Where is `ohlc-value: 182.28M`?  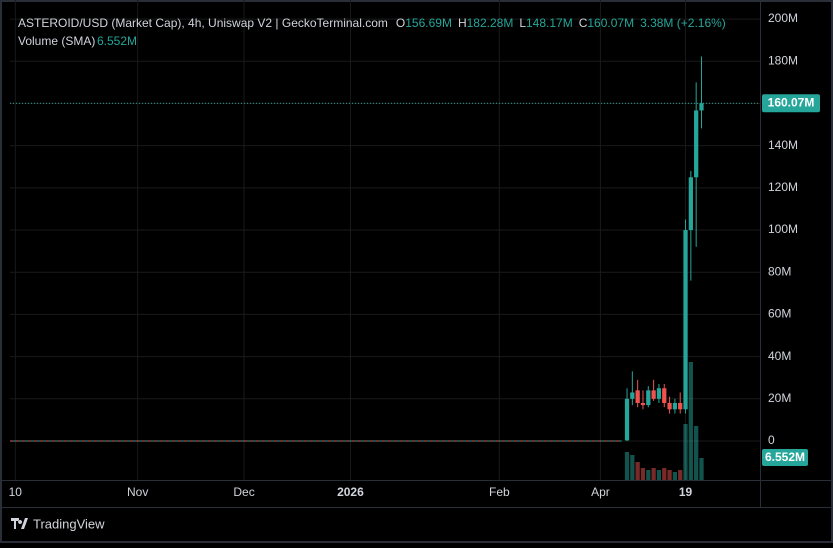
ohlc-value: 182.28M is located at coordinates (490, 23).